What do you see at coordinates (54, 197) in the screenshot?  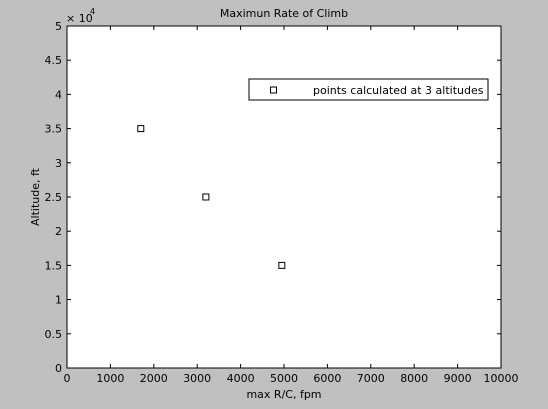 I see `y-tick-label: 2.5` at bounding box center [54, 197].